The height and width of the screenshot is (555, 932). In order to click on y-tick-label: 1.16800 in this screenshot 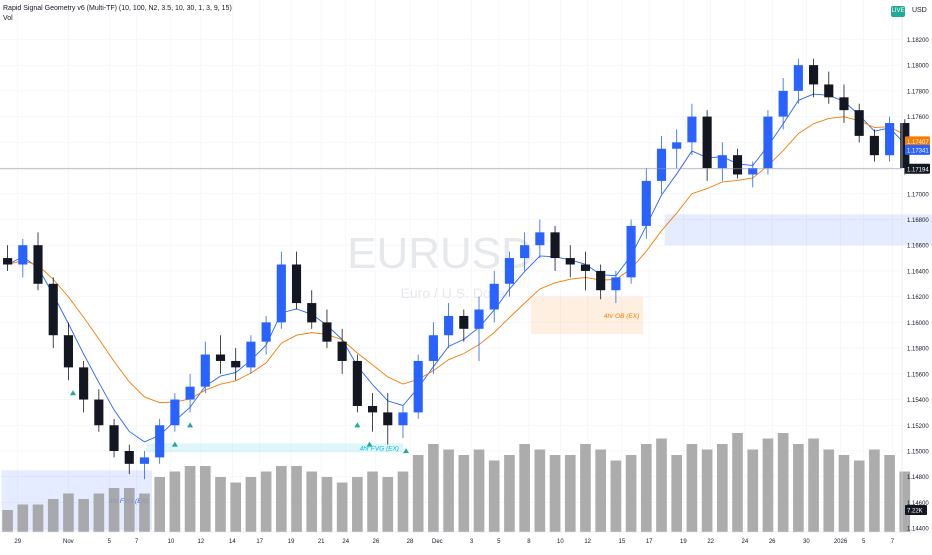, I will do `click(918, 221)`.